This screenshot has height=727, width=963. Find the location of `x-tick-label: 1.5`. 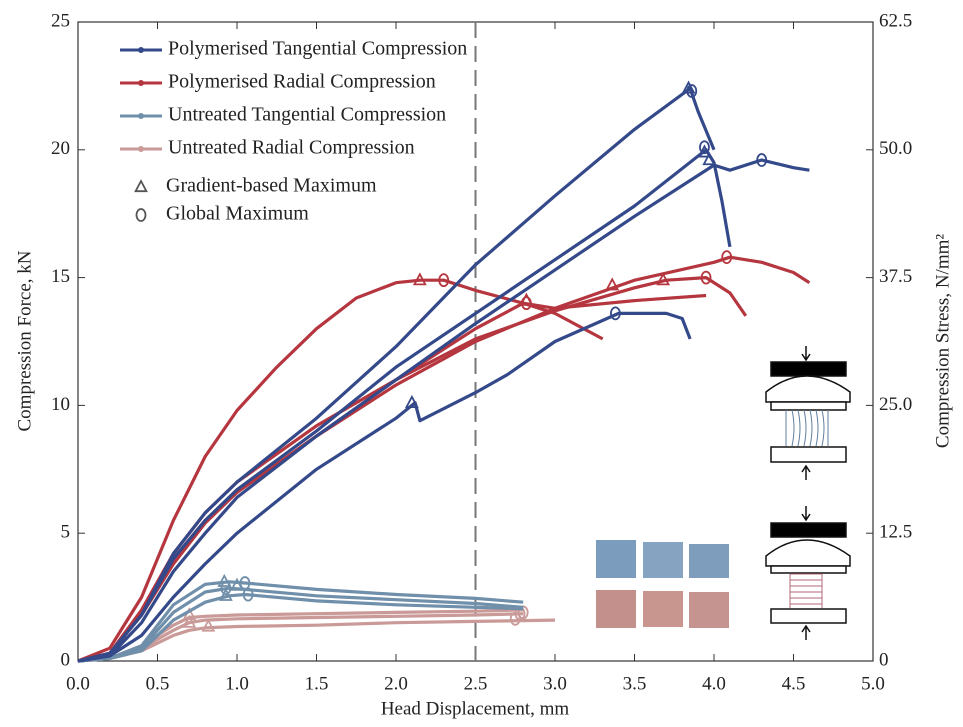

x-tick-label: 1.5 is located at coordinates (317, 683).